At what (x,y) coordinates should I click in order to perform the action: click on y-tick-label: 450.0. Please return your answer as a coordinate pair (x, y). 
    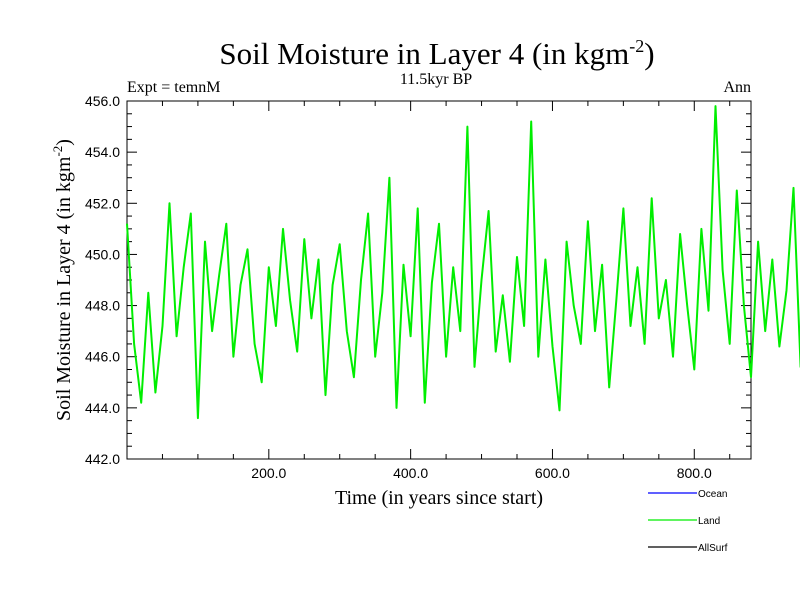
    Looking at the image, I should click on (102, 254).